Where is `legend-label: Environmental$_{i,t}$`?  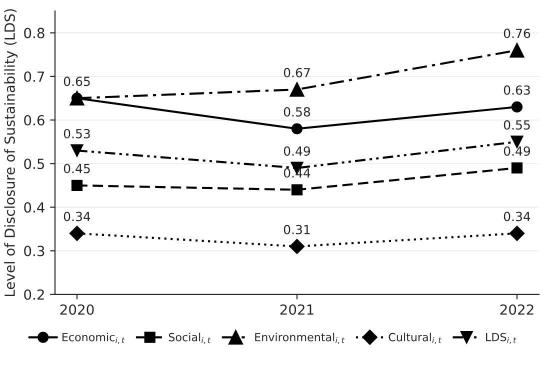 legend-label: Environmental$_{i,t}$ is located at coordinates (300, 338).